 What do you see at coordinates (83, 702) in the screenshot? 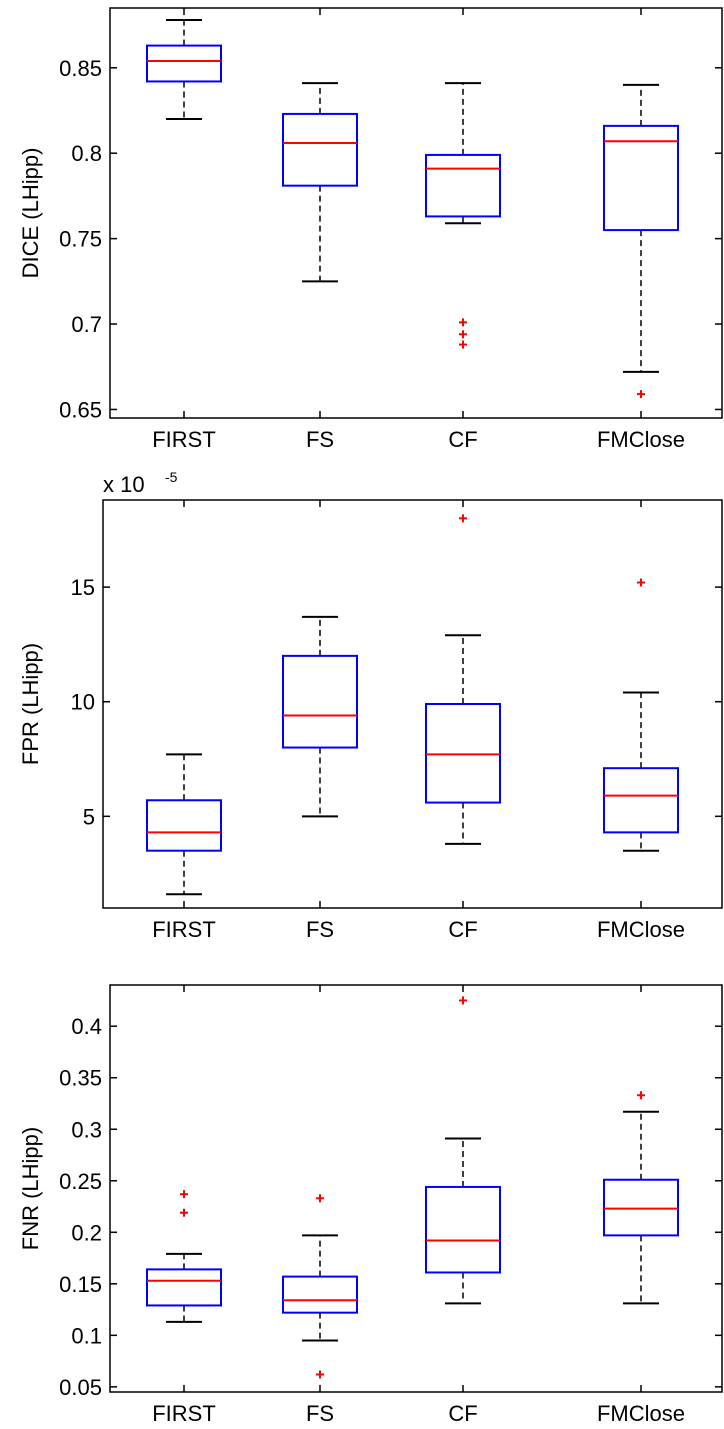
I see `y-tick-label: 10` at bounding box center [83, 702].